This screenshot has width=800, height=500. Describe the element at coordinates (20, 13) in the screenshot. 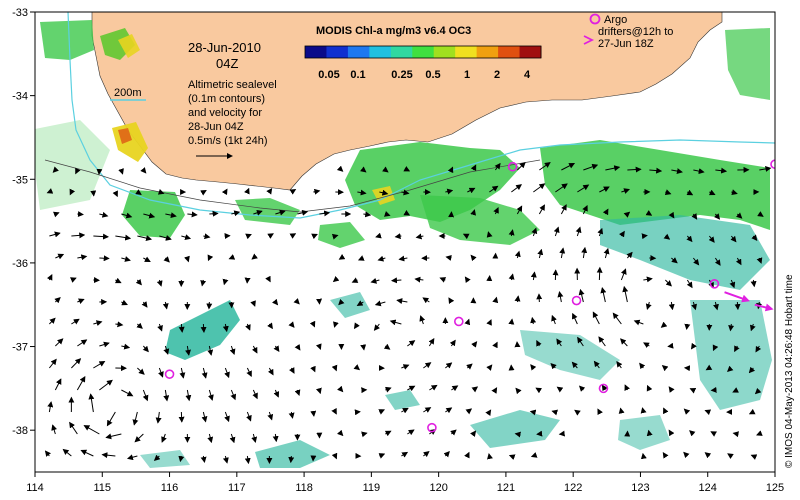

I see `y-tick-label: -33` at that location.